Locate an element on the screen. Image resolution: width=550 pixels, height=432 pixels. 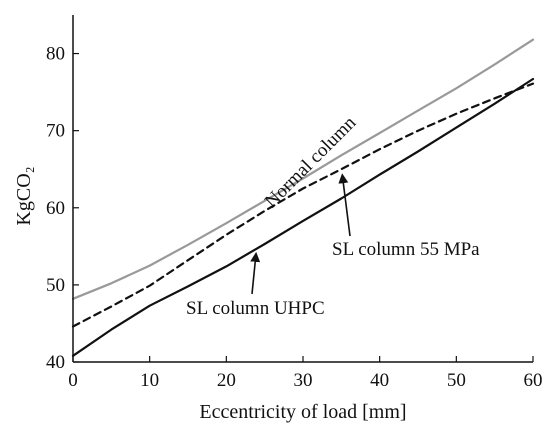
x-tick-label: 40 is located at coordinates (379, 380).